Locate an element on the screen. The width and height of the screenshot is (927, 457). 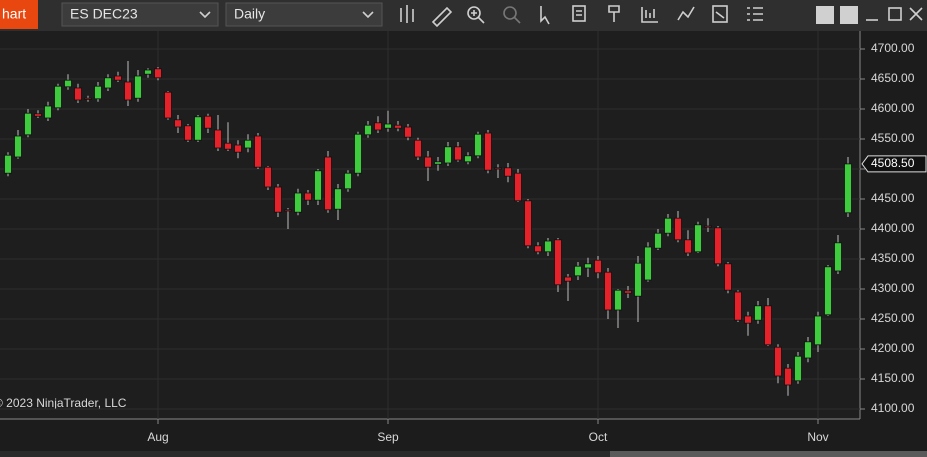
interval-label: Daily is located at coordinates (249, 14).